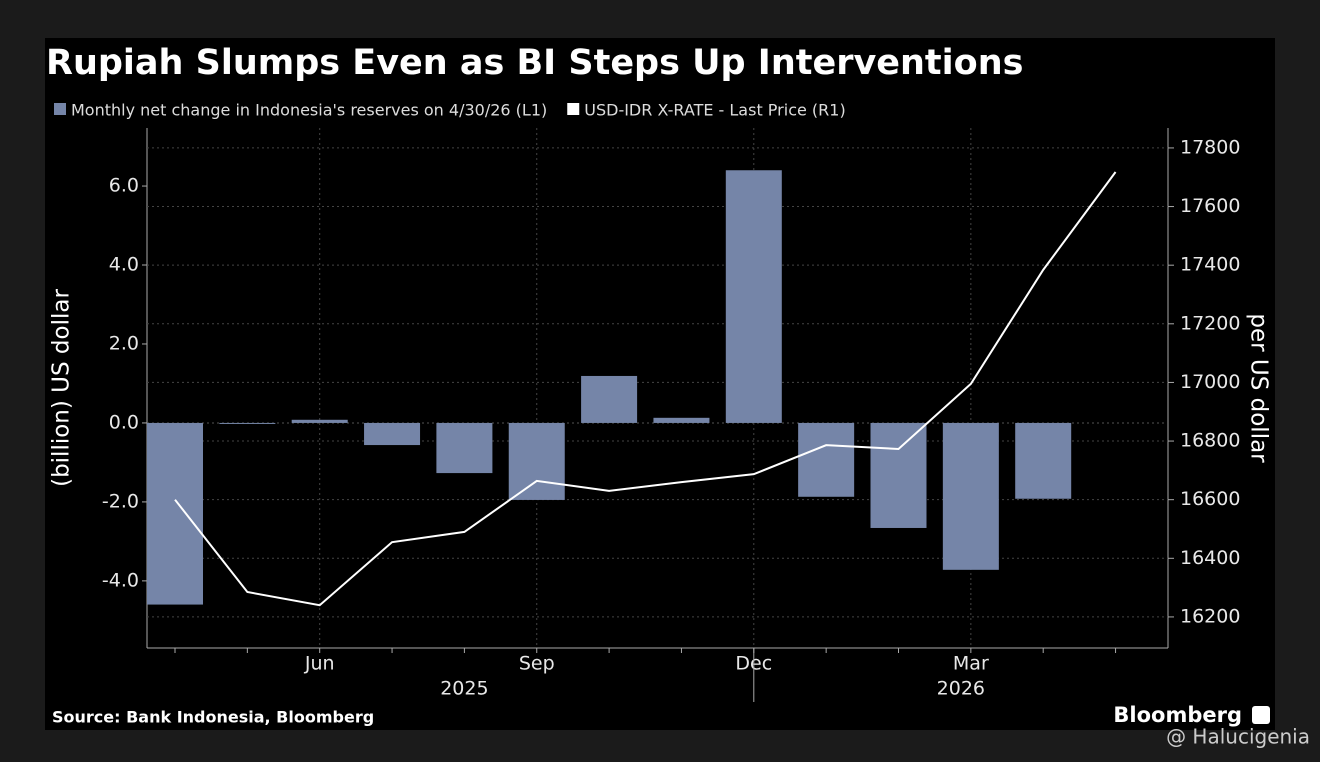 Image resolution: width=1320 pixels, height=762 pixels. I want to click on x-year-label: 2025, so click(464, 689).